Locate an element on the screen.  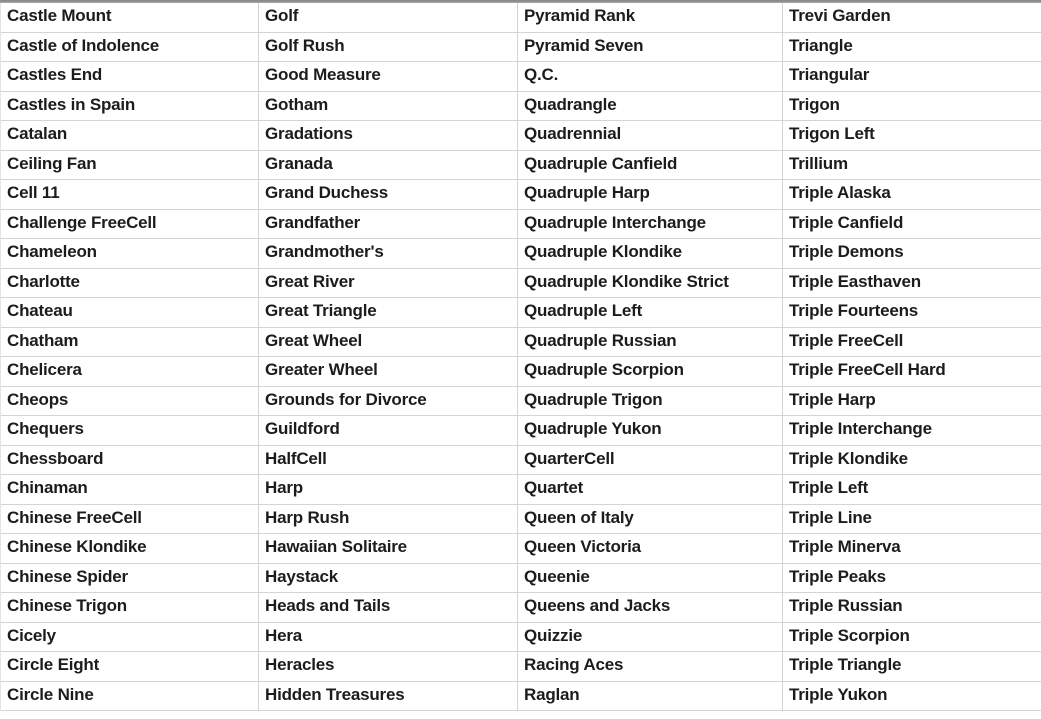
game-cell: Triple Scorpion is located at coordinates (912, 637).